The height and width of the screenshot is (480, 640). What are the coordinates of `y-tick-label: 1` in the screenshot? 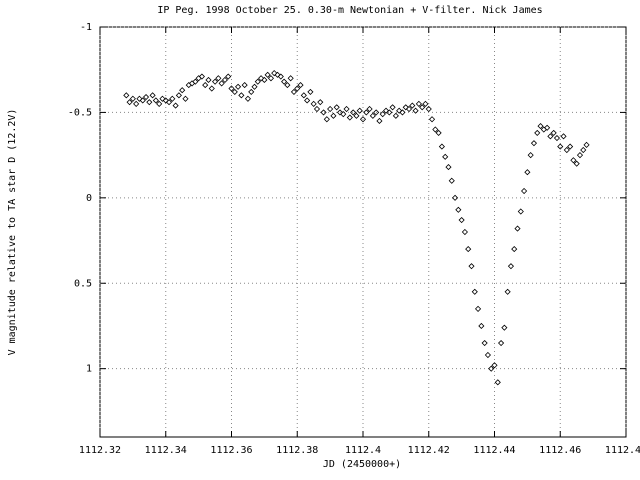 It's located at (89, 369).